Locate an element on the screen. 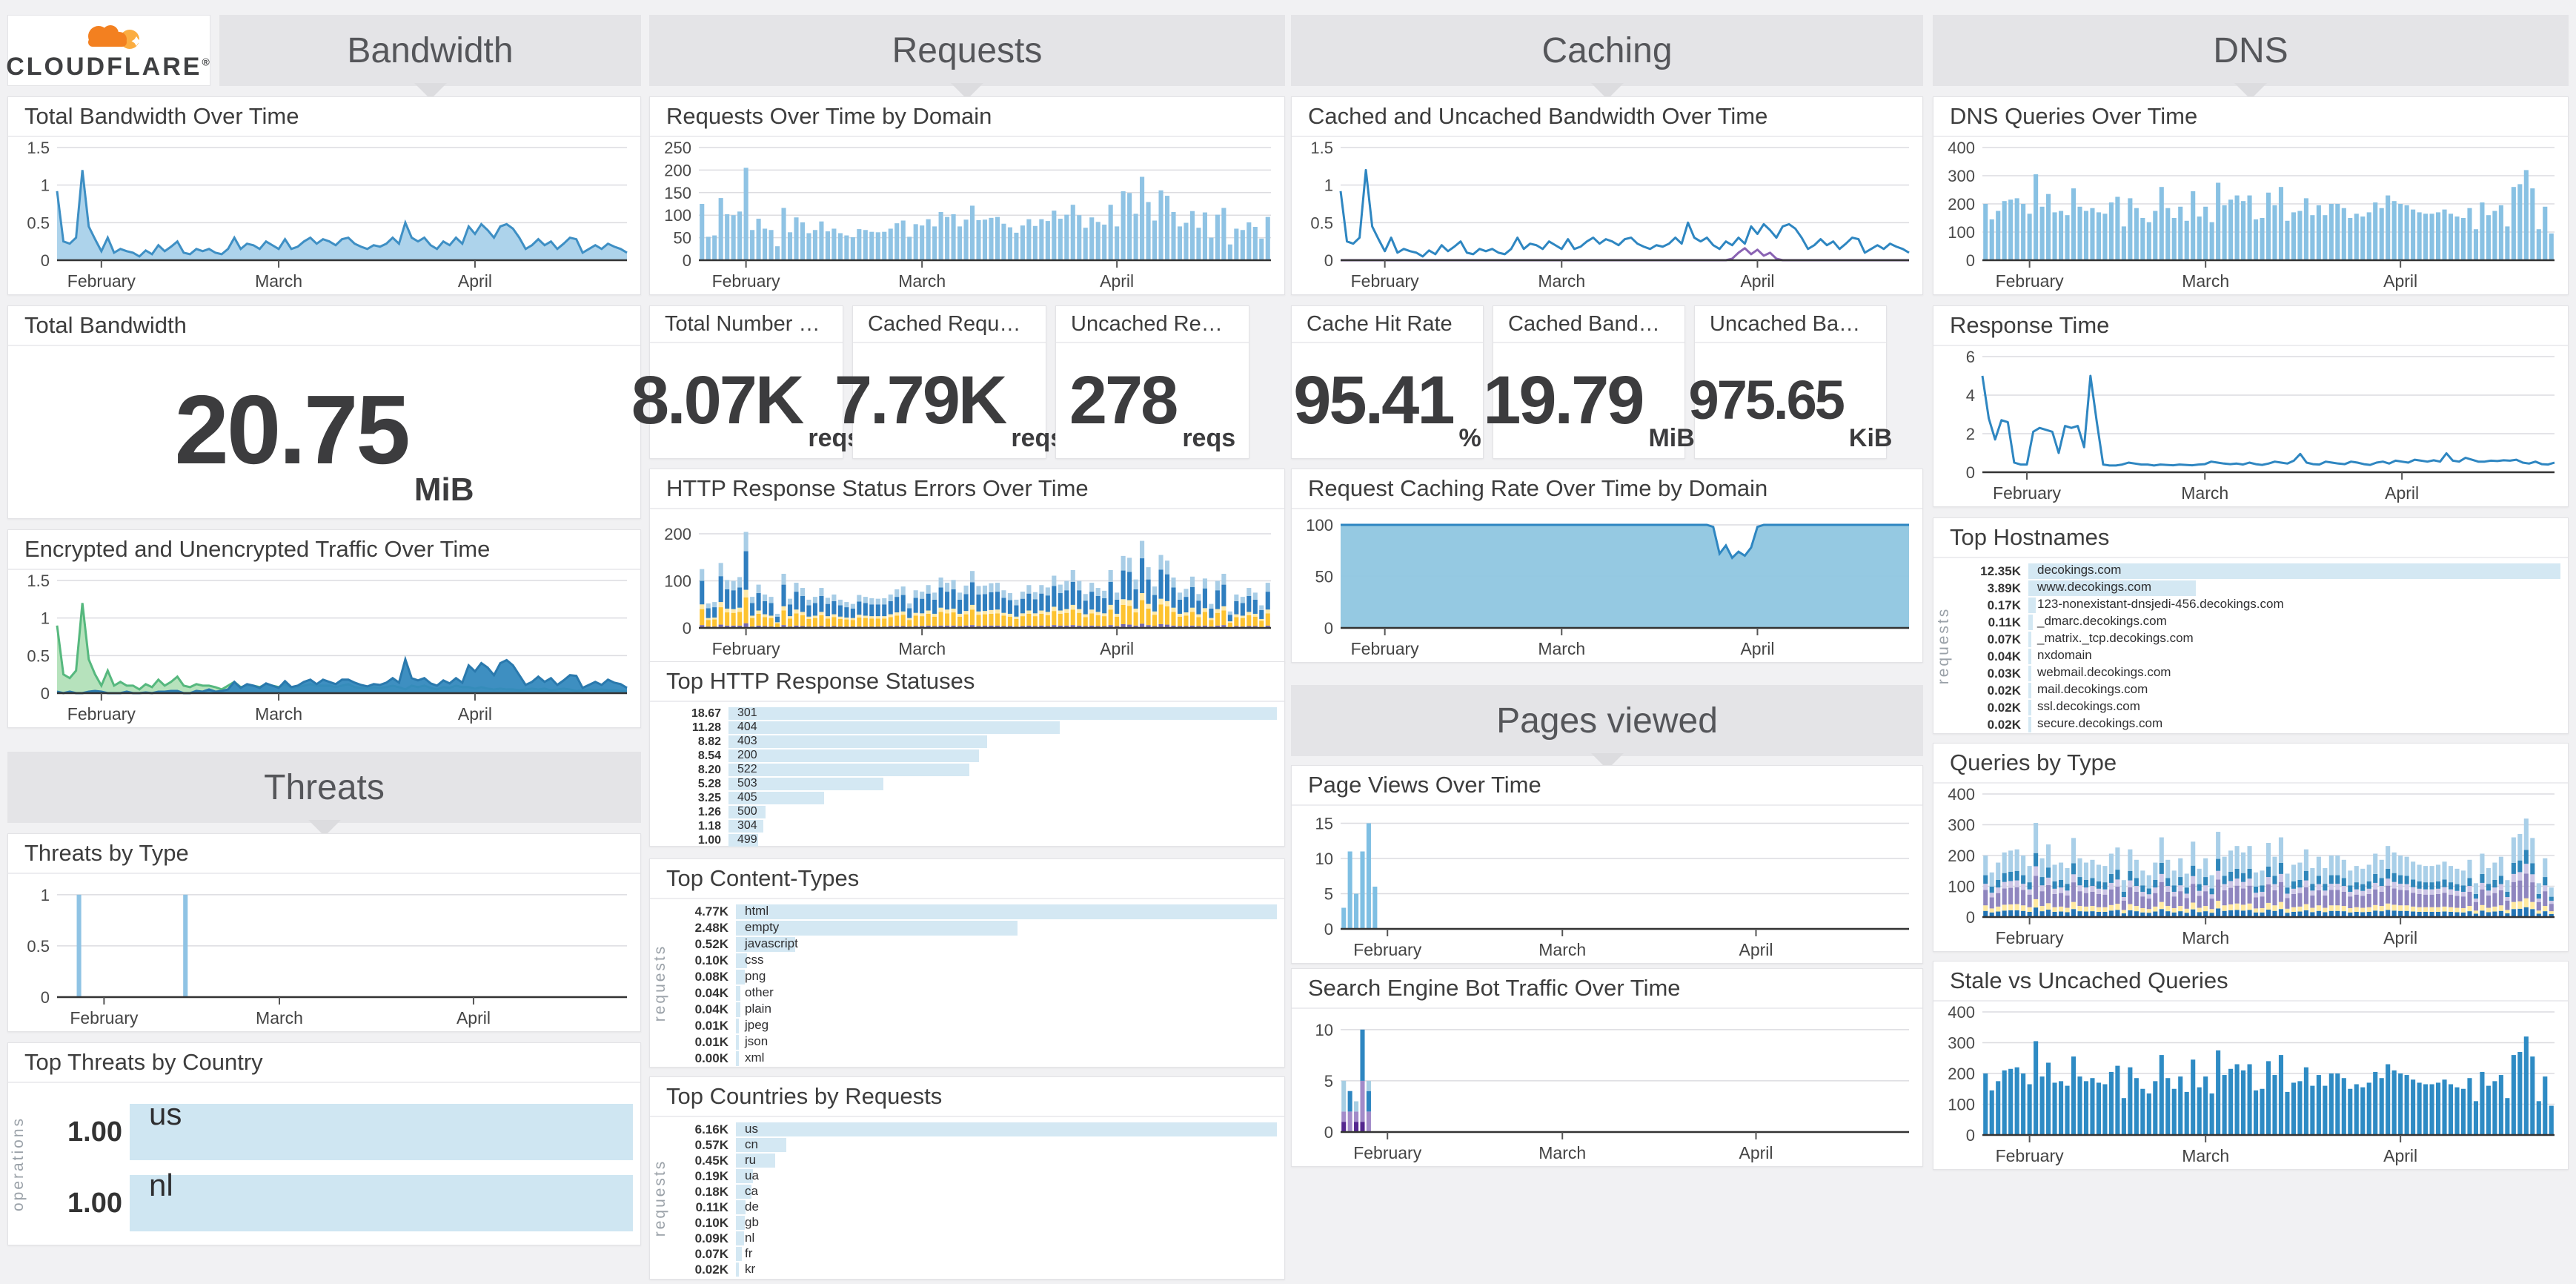 The height and width of the screenshot is (1284, 2576). stale-uncached-queries-chart: 0 100 200 300 400 February March April is located at coordinates (2250, 1085).